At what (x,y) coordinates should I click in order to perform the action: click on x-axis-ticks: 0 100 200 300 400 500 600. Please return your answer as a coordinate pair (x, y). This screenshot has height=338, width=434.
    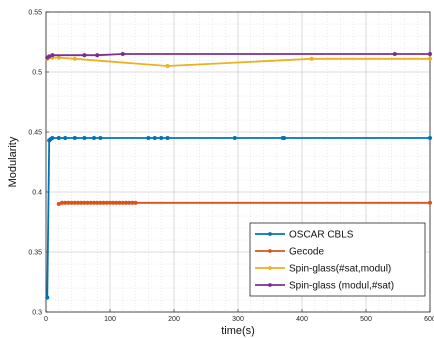
    Looking at the image, I should click on (239, 316).